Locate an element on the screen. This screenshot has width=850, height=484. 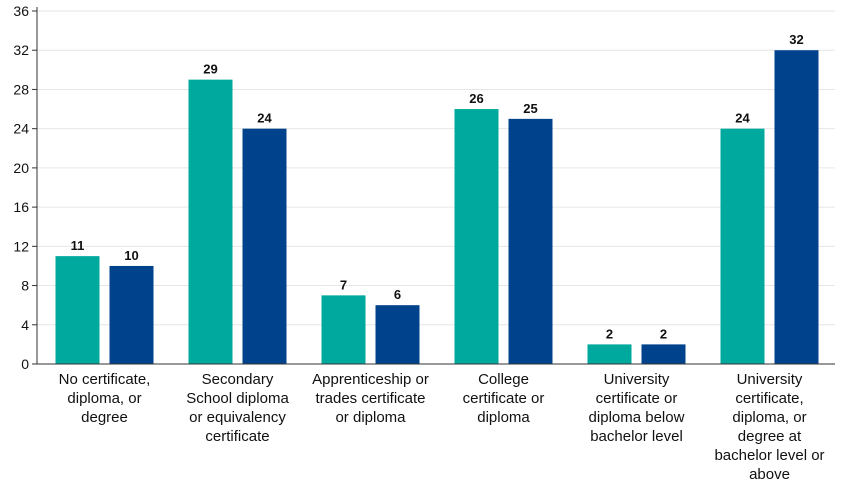
y-tick-label: 32 is located at coordinates (21, 50).